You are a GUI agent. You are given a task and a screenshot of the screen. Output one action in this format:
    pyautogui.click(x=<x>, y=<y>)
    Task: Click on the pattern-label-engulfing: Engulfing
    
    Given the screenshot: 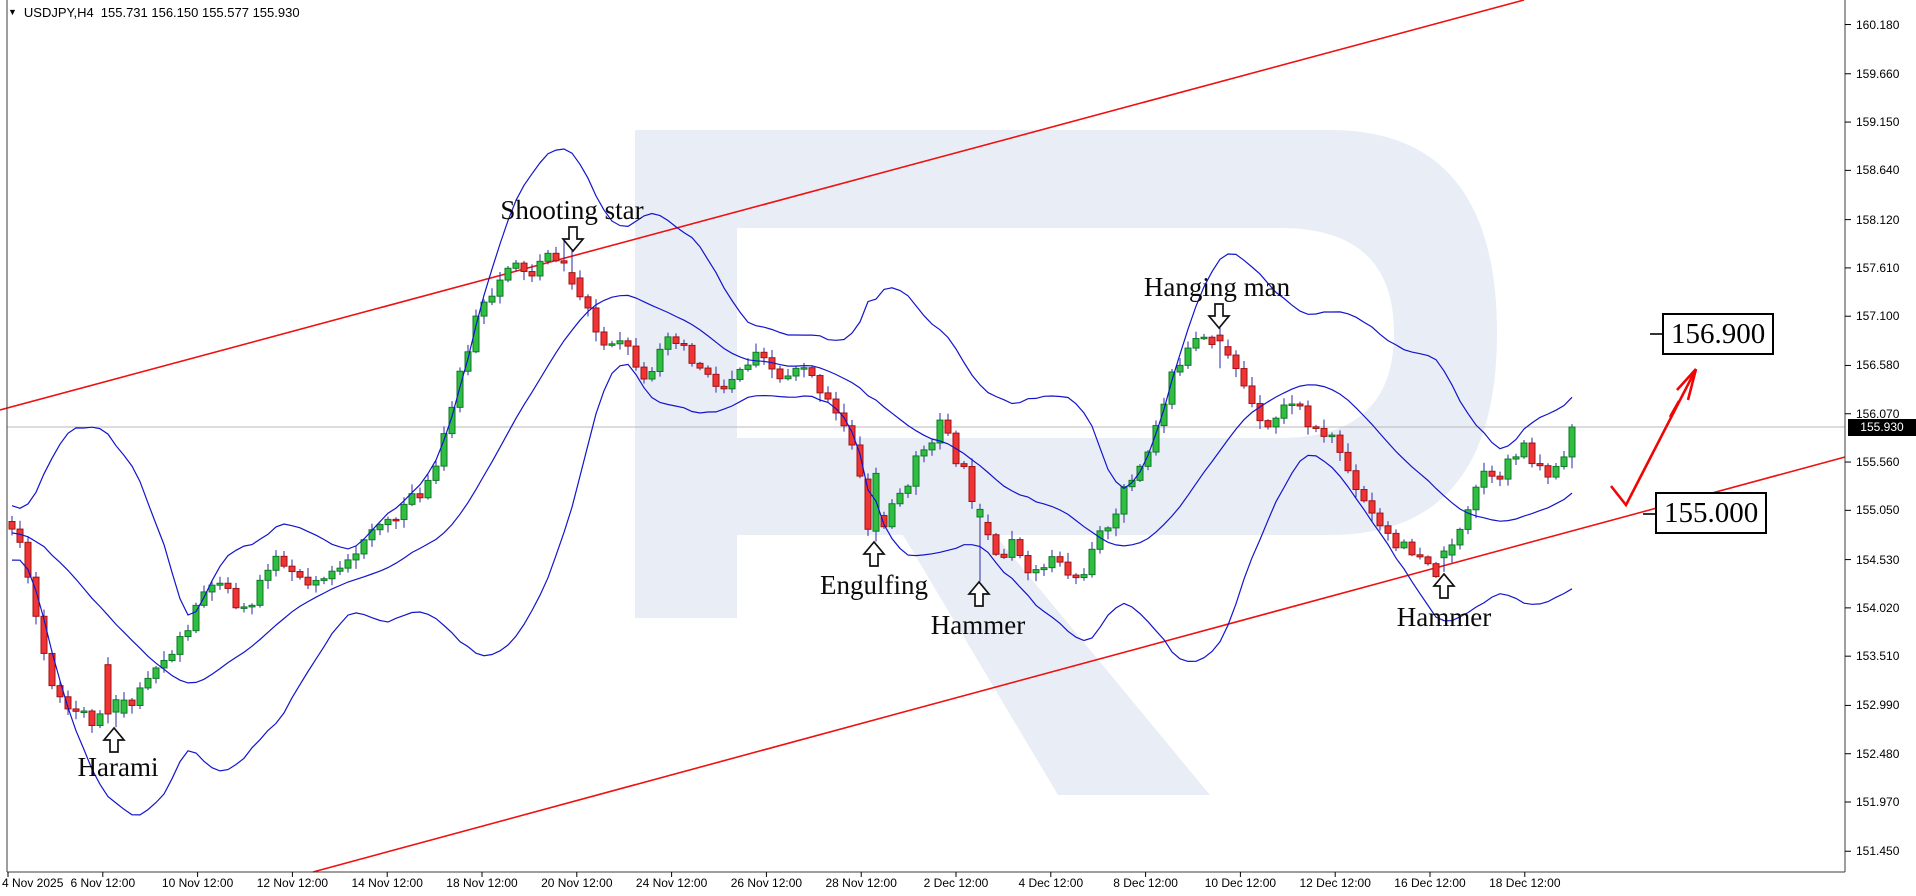 What is the action you would take?
    pyautogui.click(x=874, y=585)
    